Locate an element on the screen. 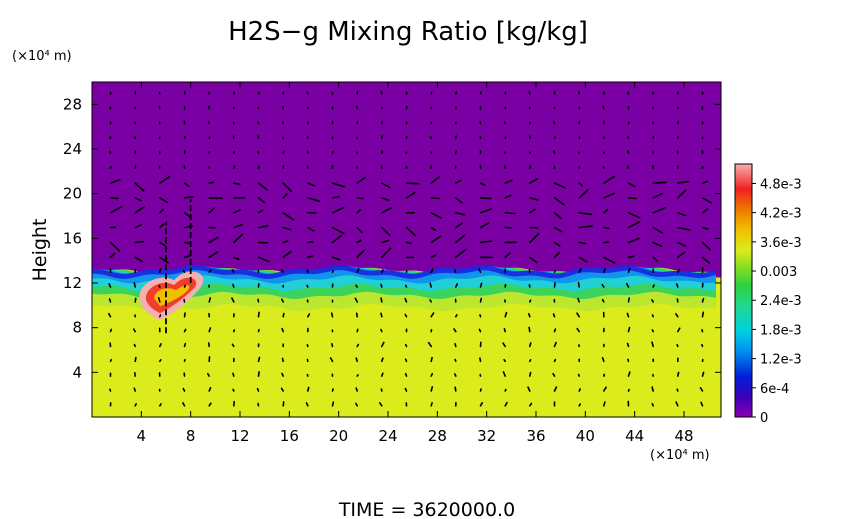 The image size is (854, 519). y-tick-label: 4 is located at coordinates (77, 372).